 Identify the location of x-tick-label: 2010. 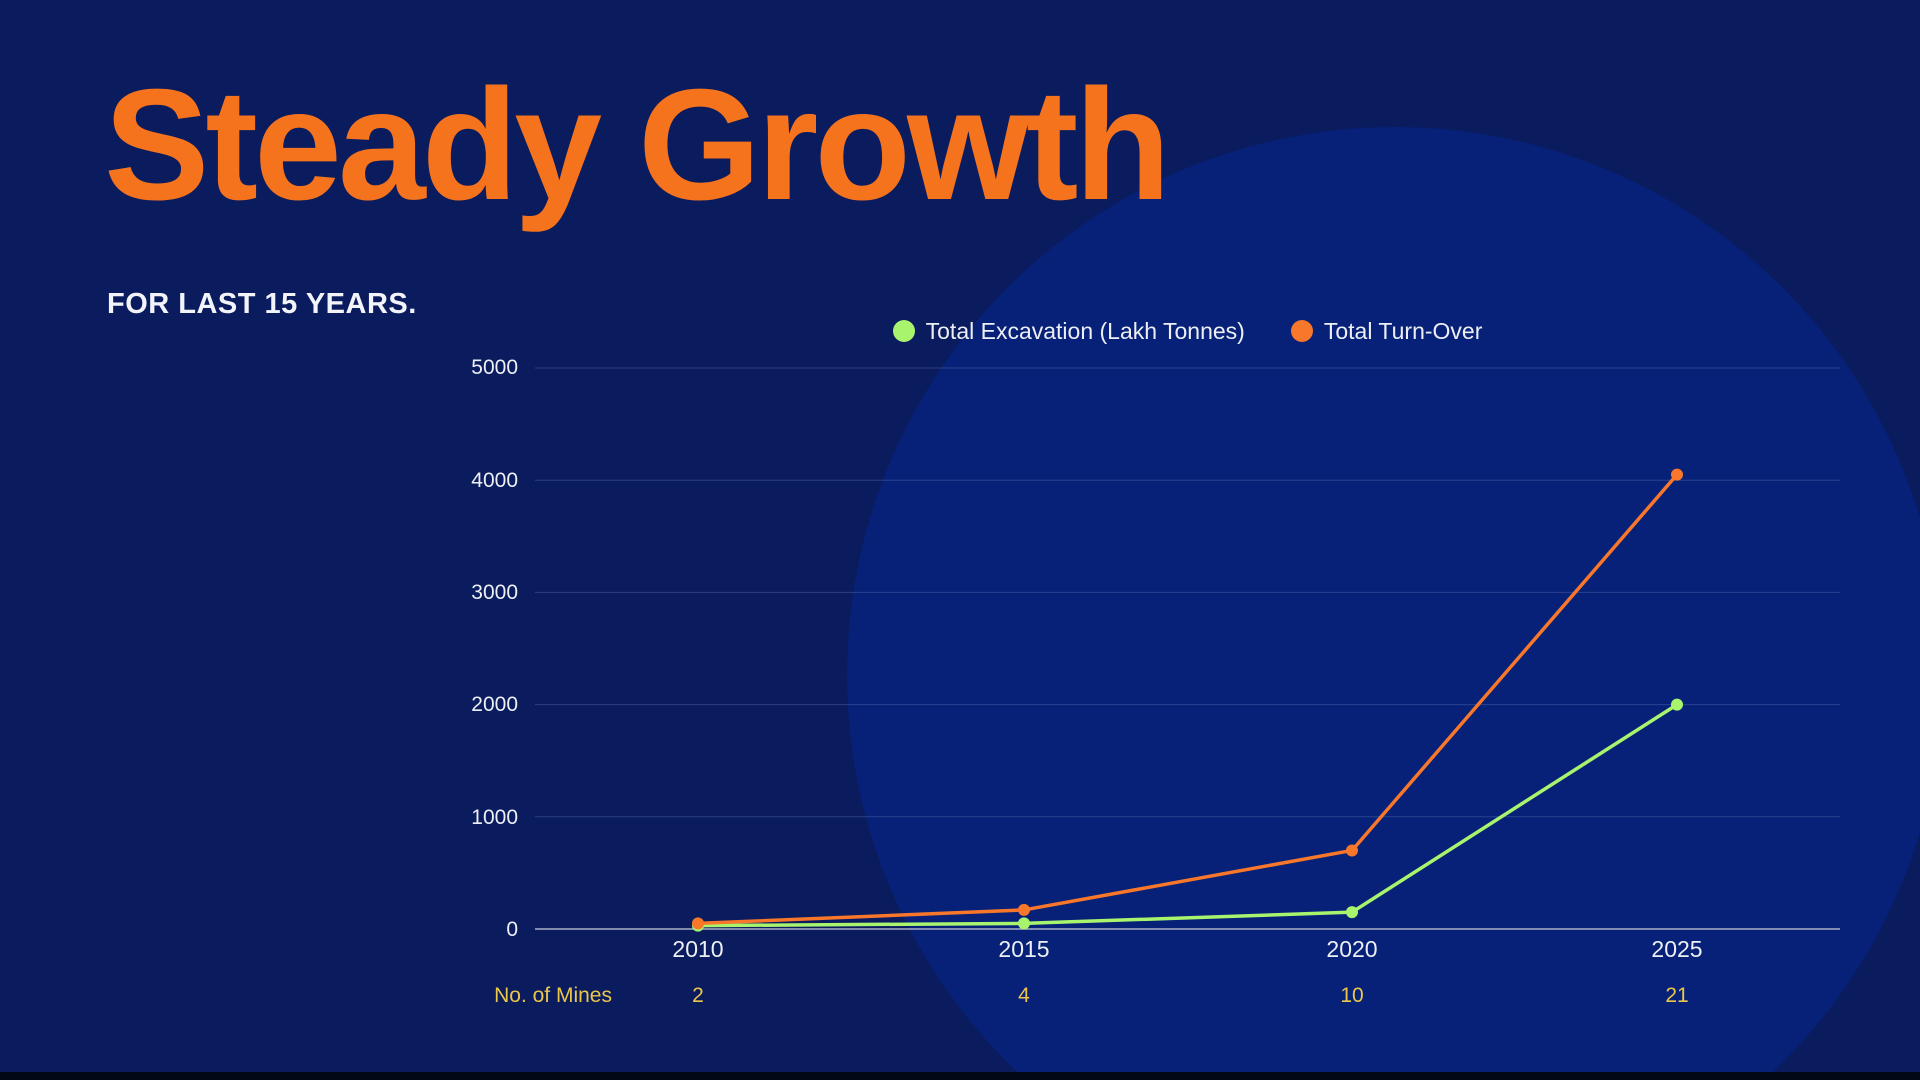
(698, 949).